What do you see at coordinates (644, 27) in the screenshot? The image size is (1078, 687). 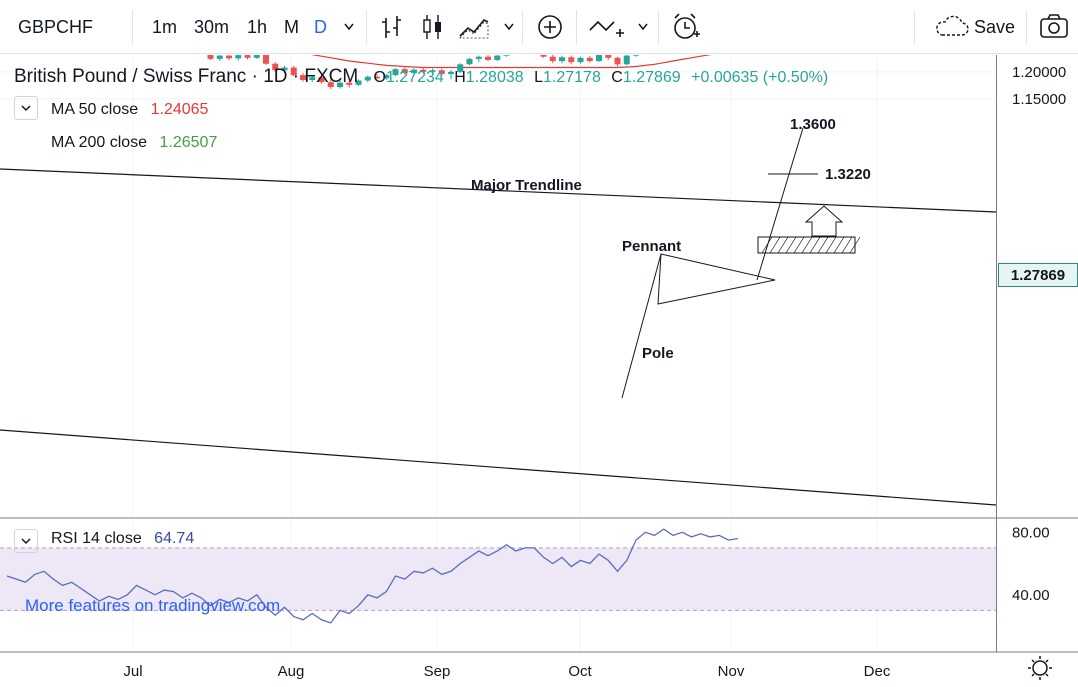 I see `compare-dropdown-button` at bounding box center [644, 27].